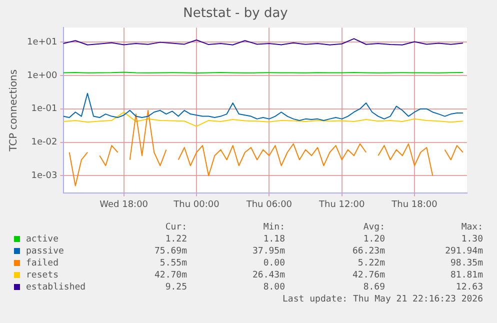 The width and height of the screenshot is (497, 323). What do you see at coordinates (44, 109) in the screenshot?
I see `y-tick-label: 1e-01` at bounding box center [44, 109].